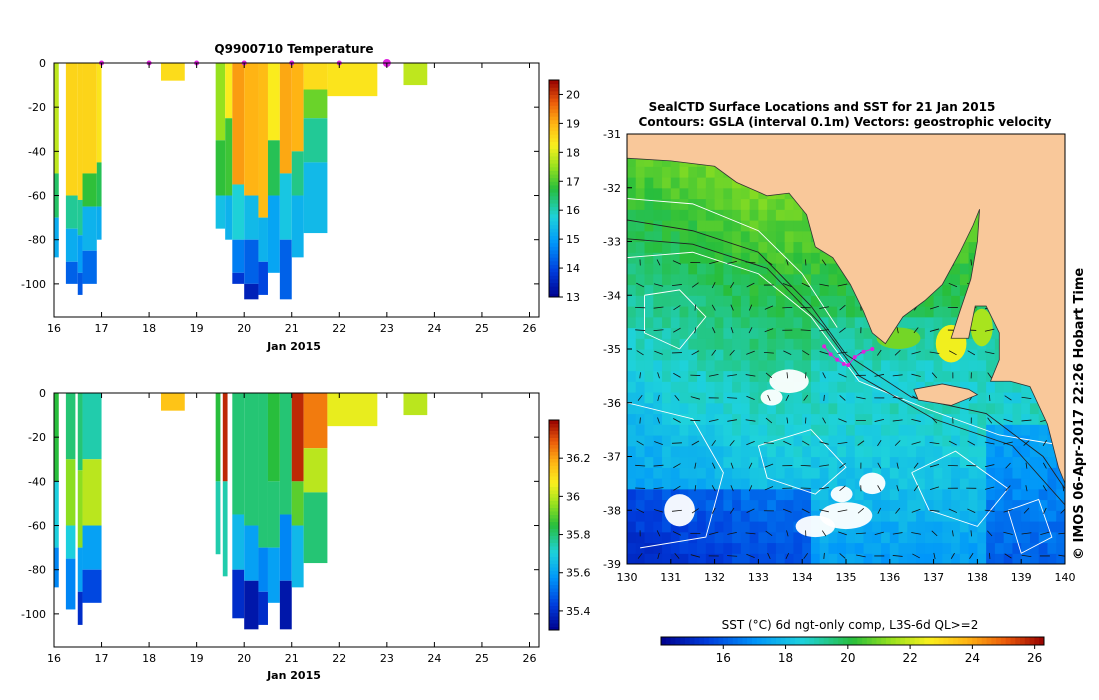 The image size is (1099, 700). Describe the element at coordinates (612, 188) in the screenshot. I see `y-tick-label: -32` at that location.